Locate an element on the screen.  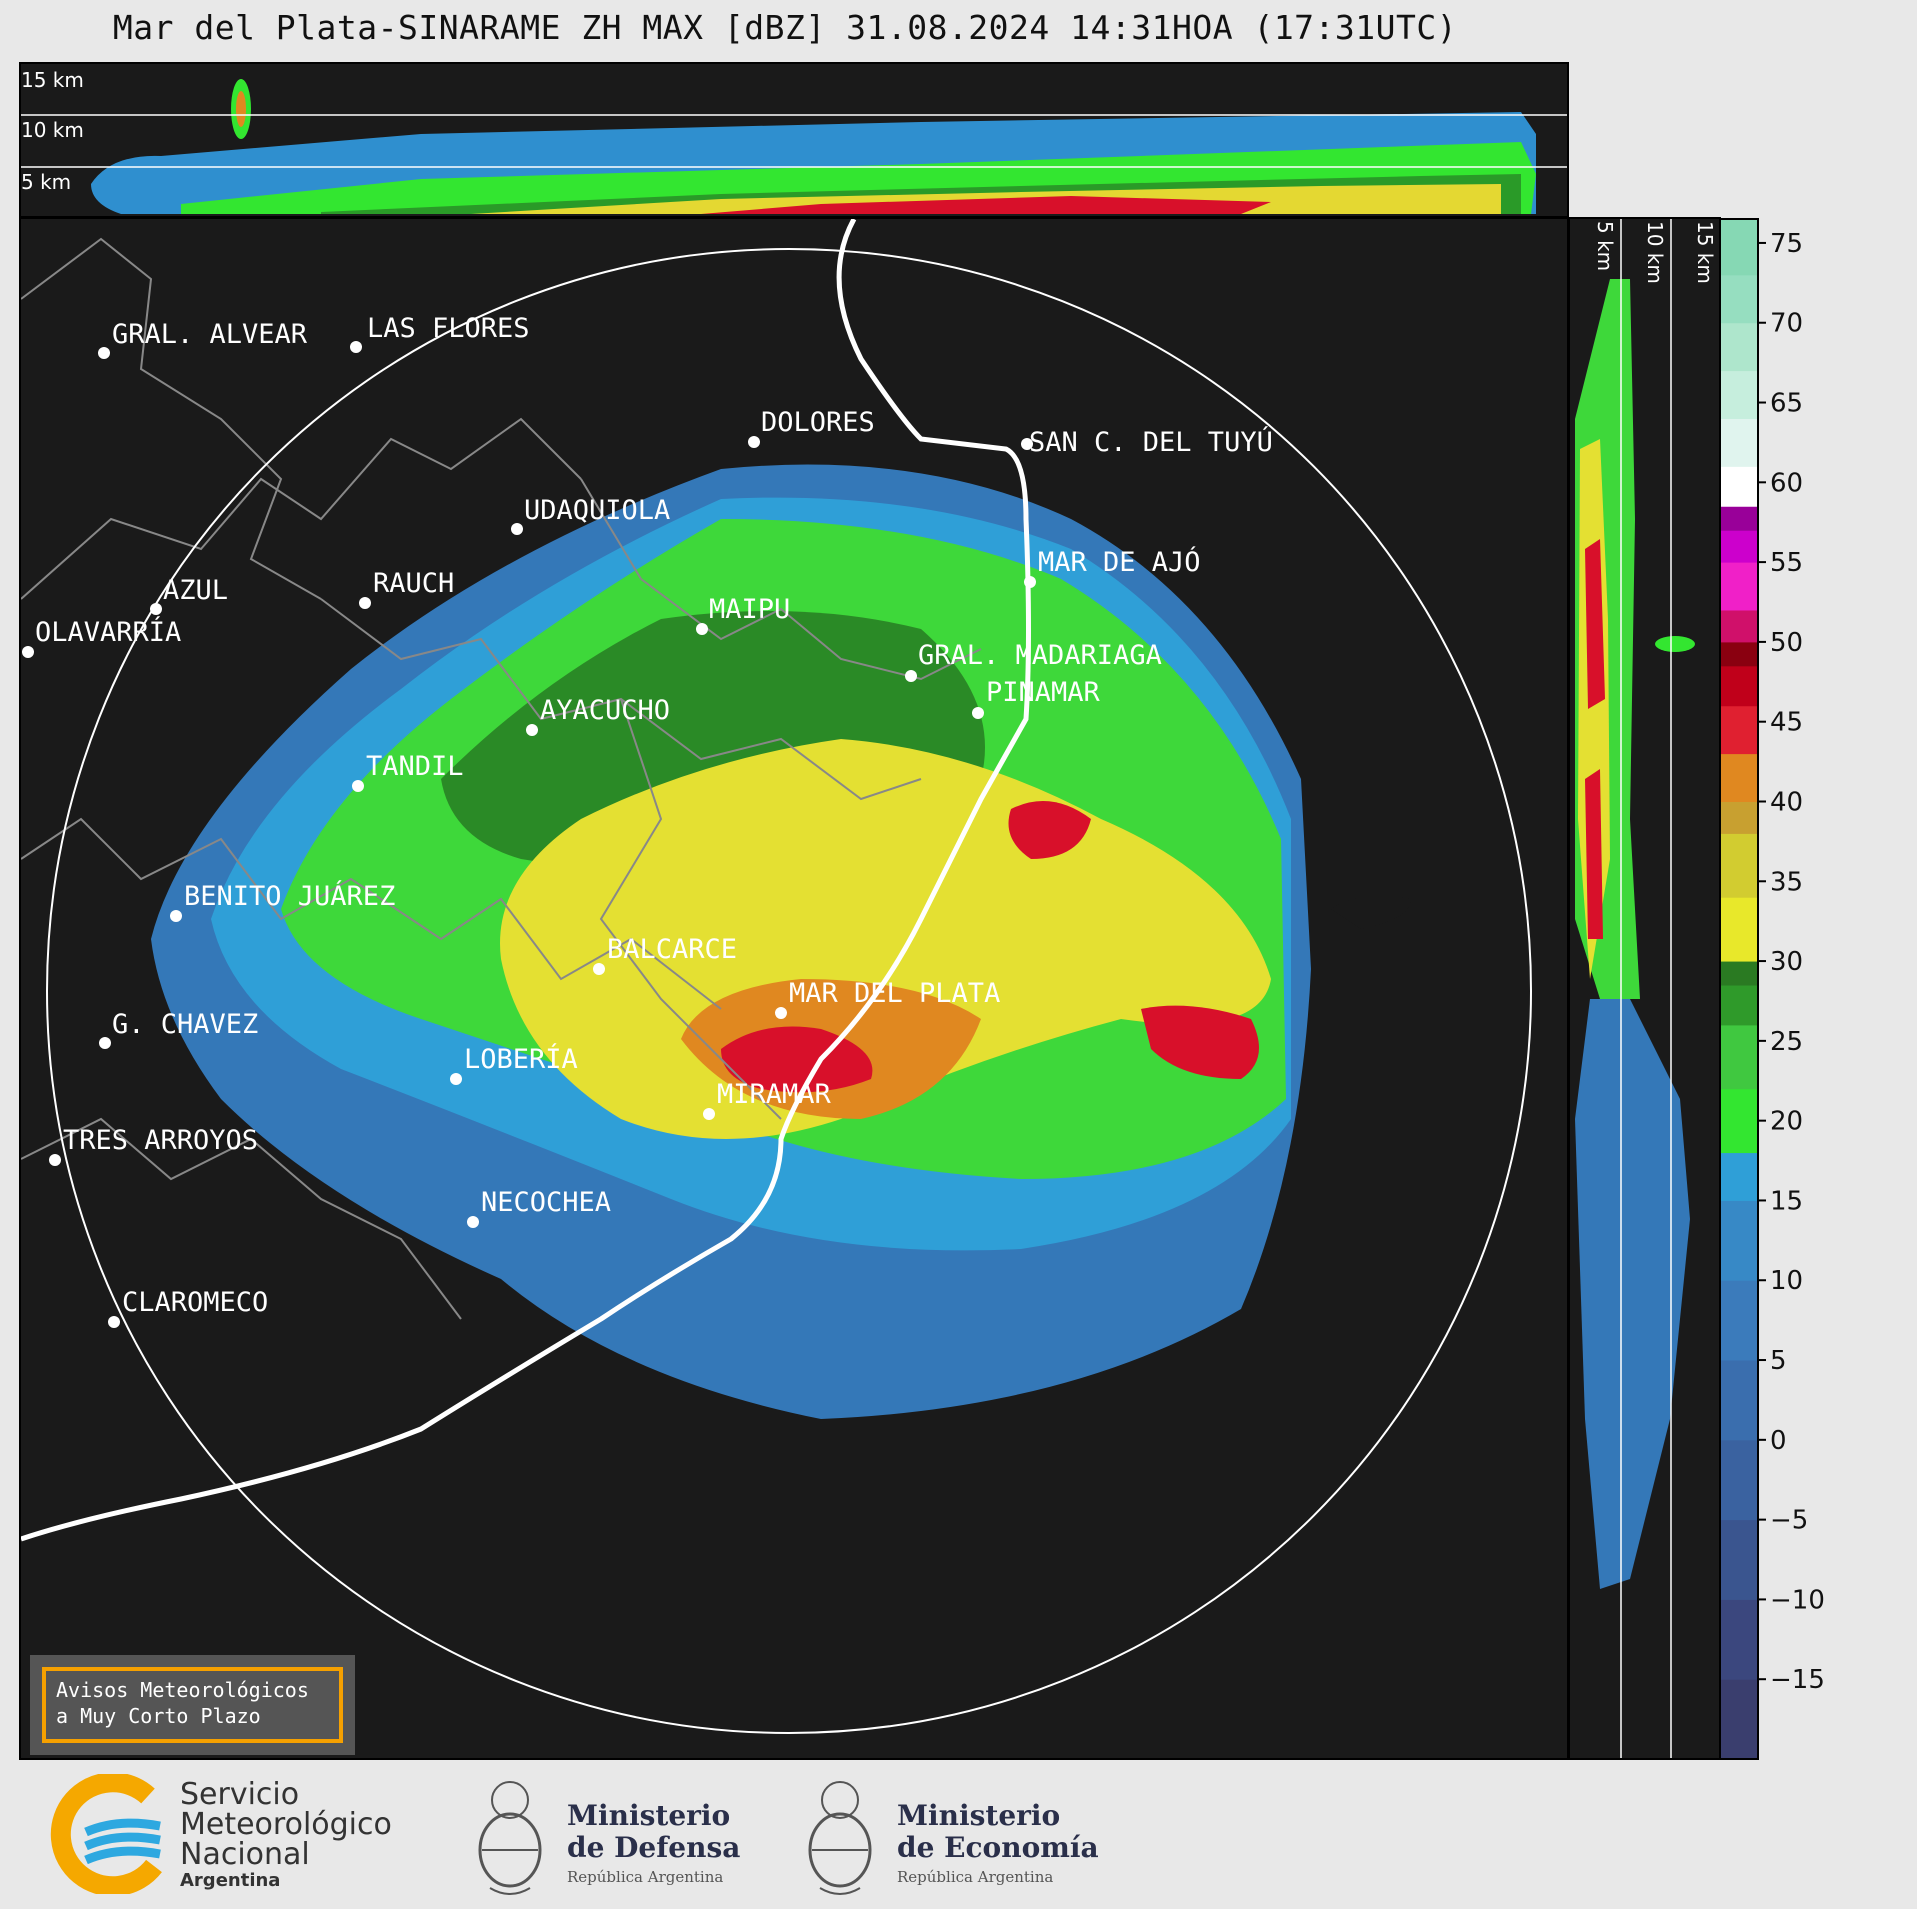
economia-line-3: República Argentina is located at coordinates (975, 1877).